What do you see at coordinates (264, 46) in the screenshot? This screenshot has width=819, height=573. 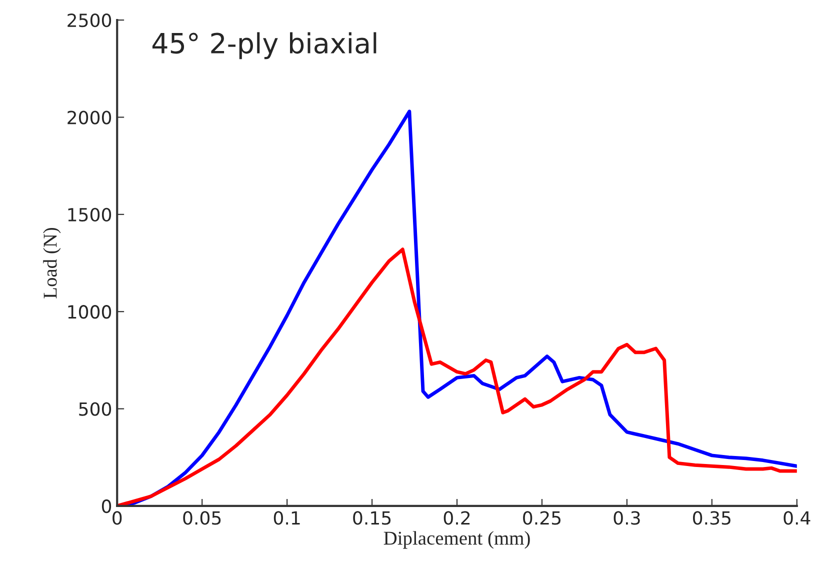 I see `chart-title: 45° 2-ply biaxial` at bounding box center [264, 46].